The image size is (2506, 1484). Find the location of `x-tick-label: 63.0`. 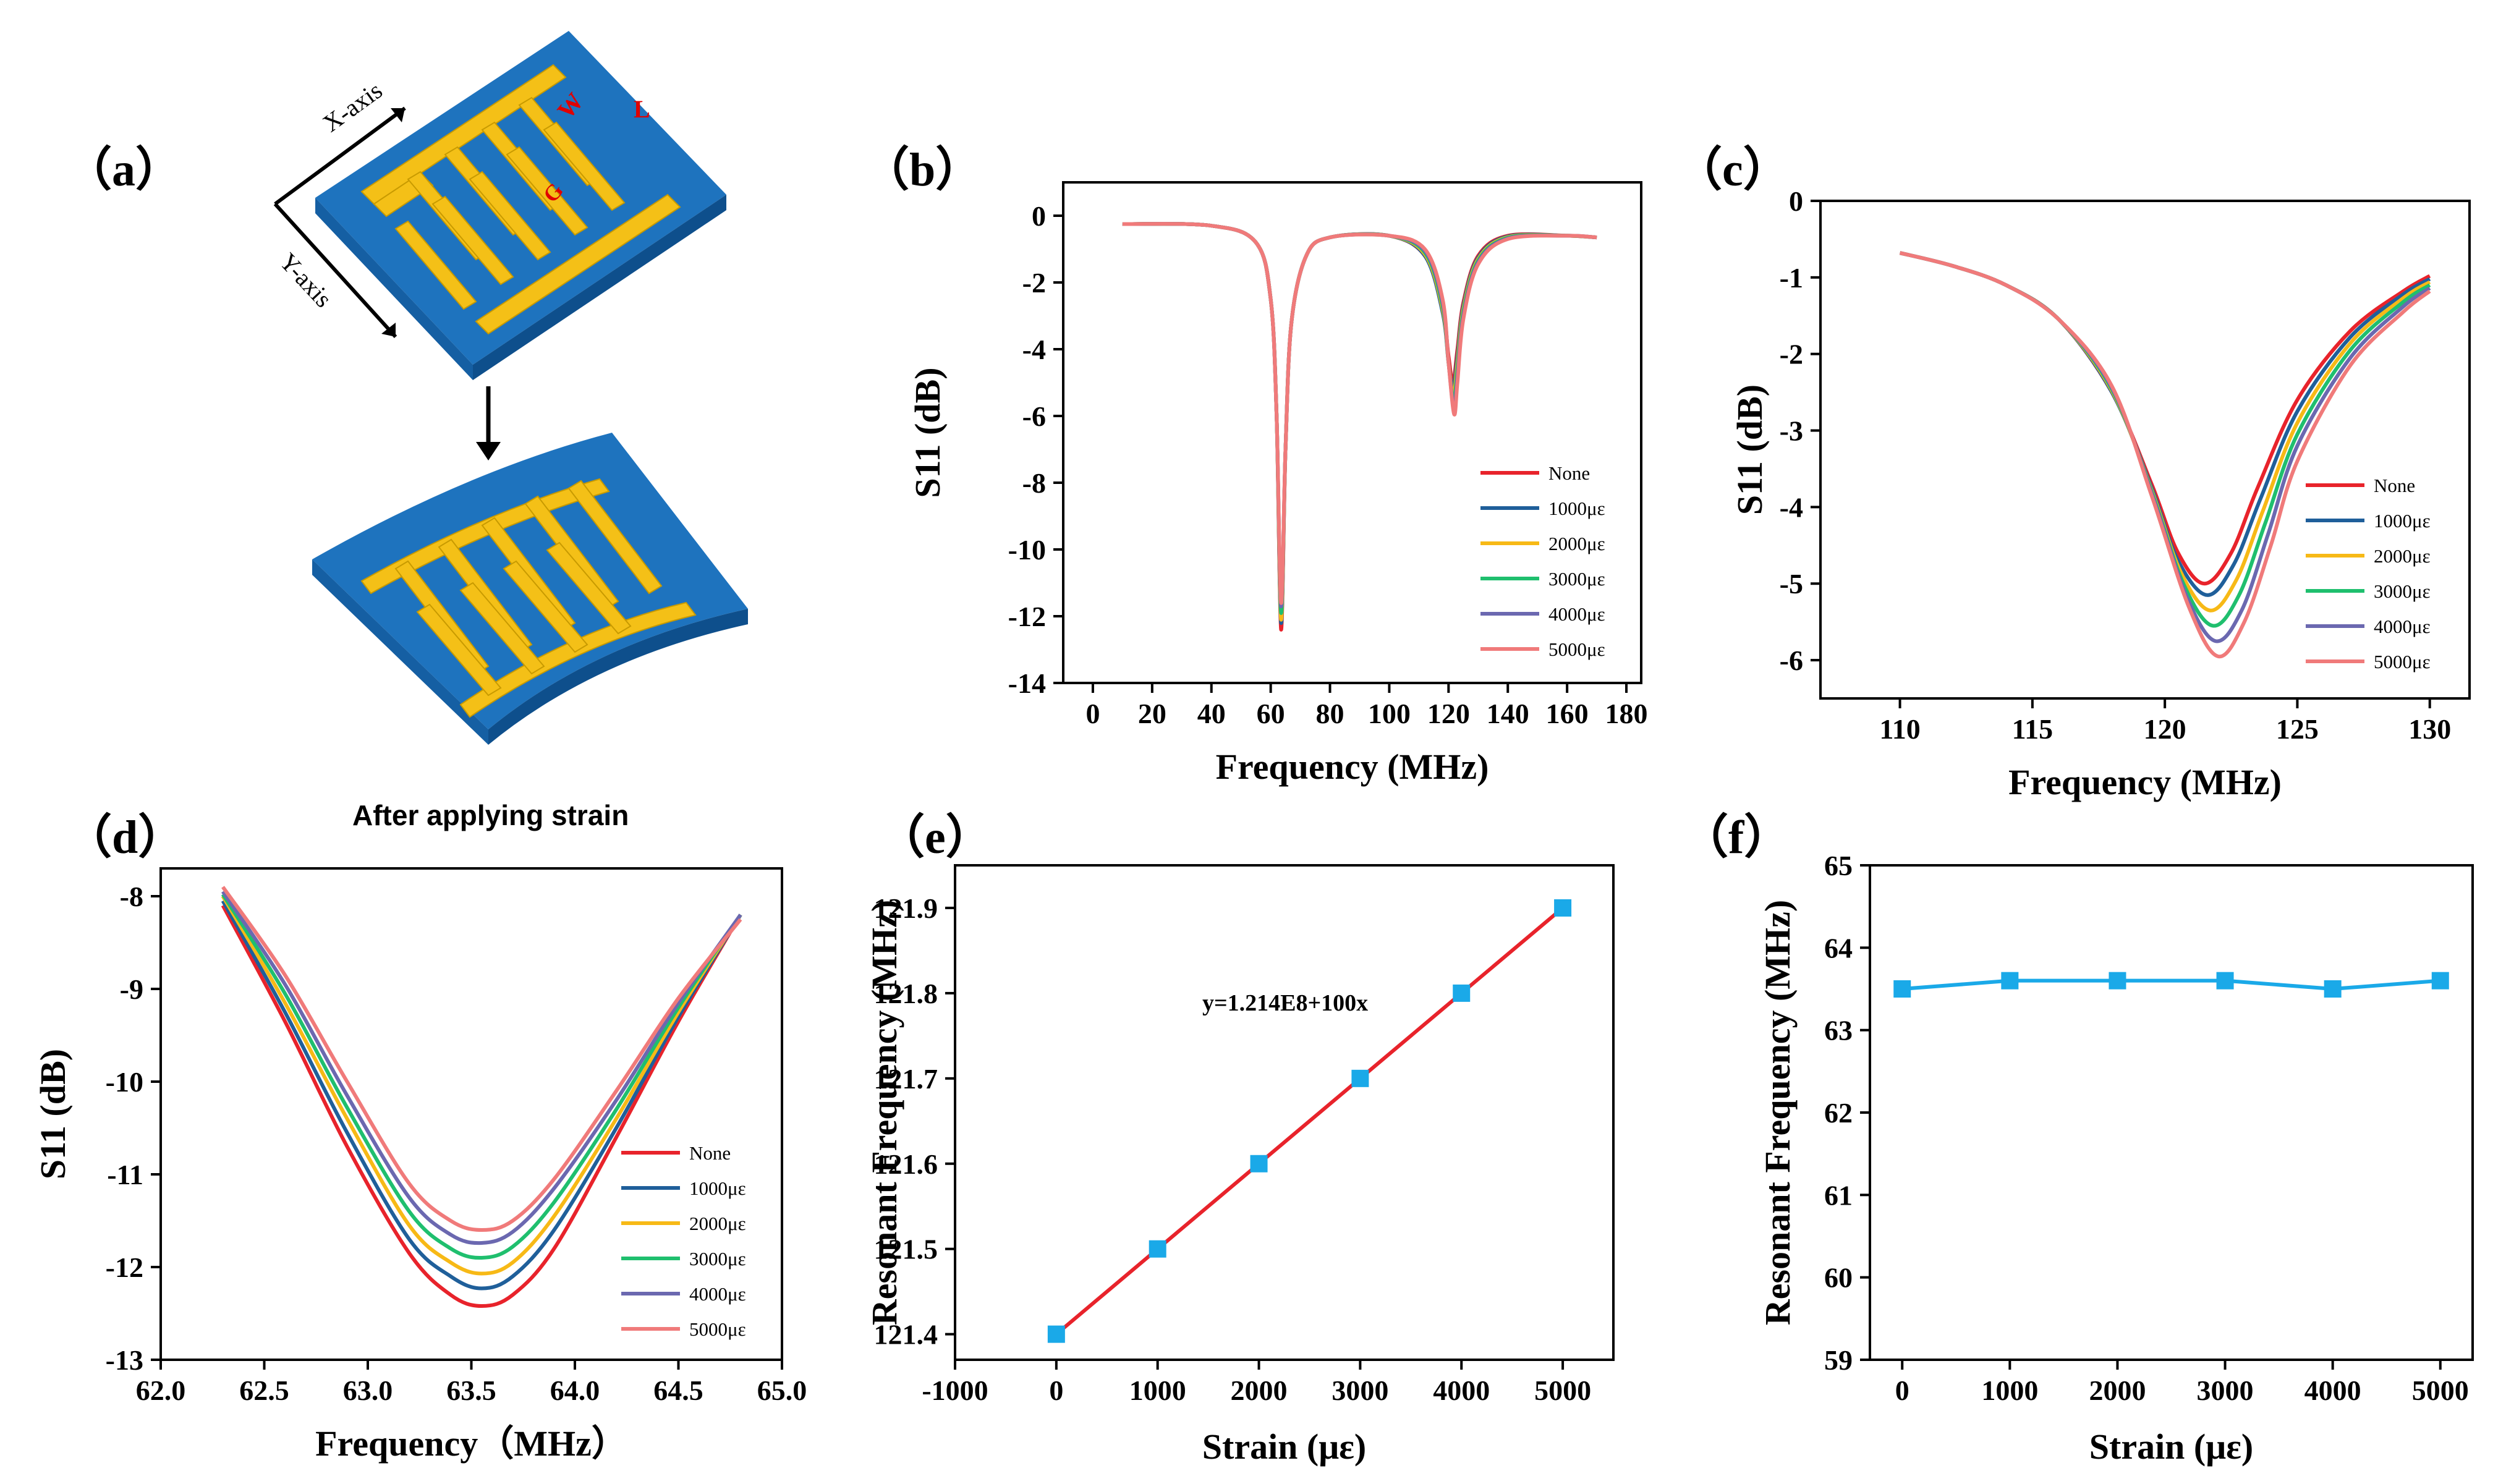

x-tick-label: 63.0 is located at coordinates (368, 1390).